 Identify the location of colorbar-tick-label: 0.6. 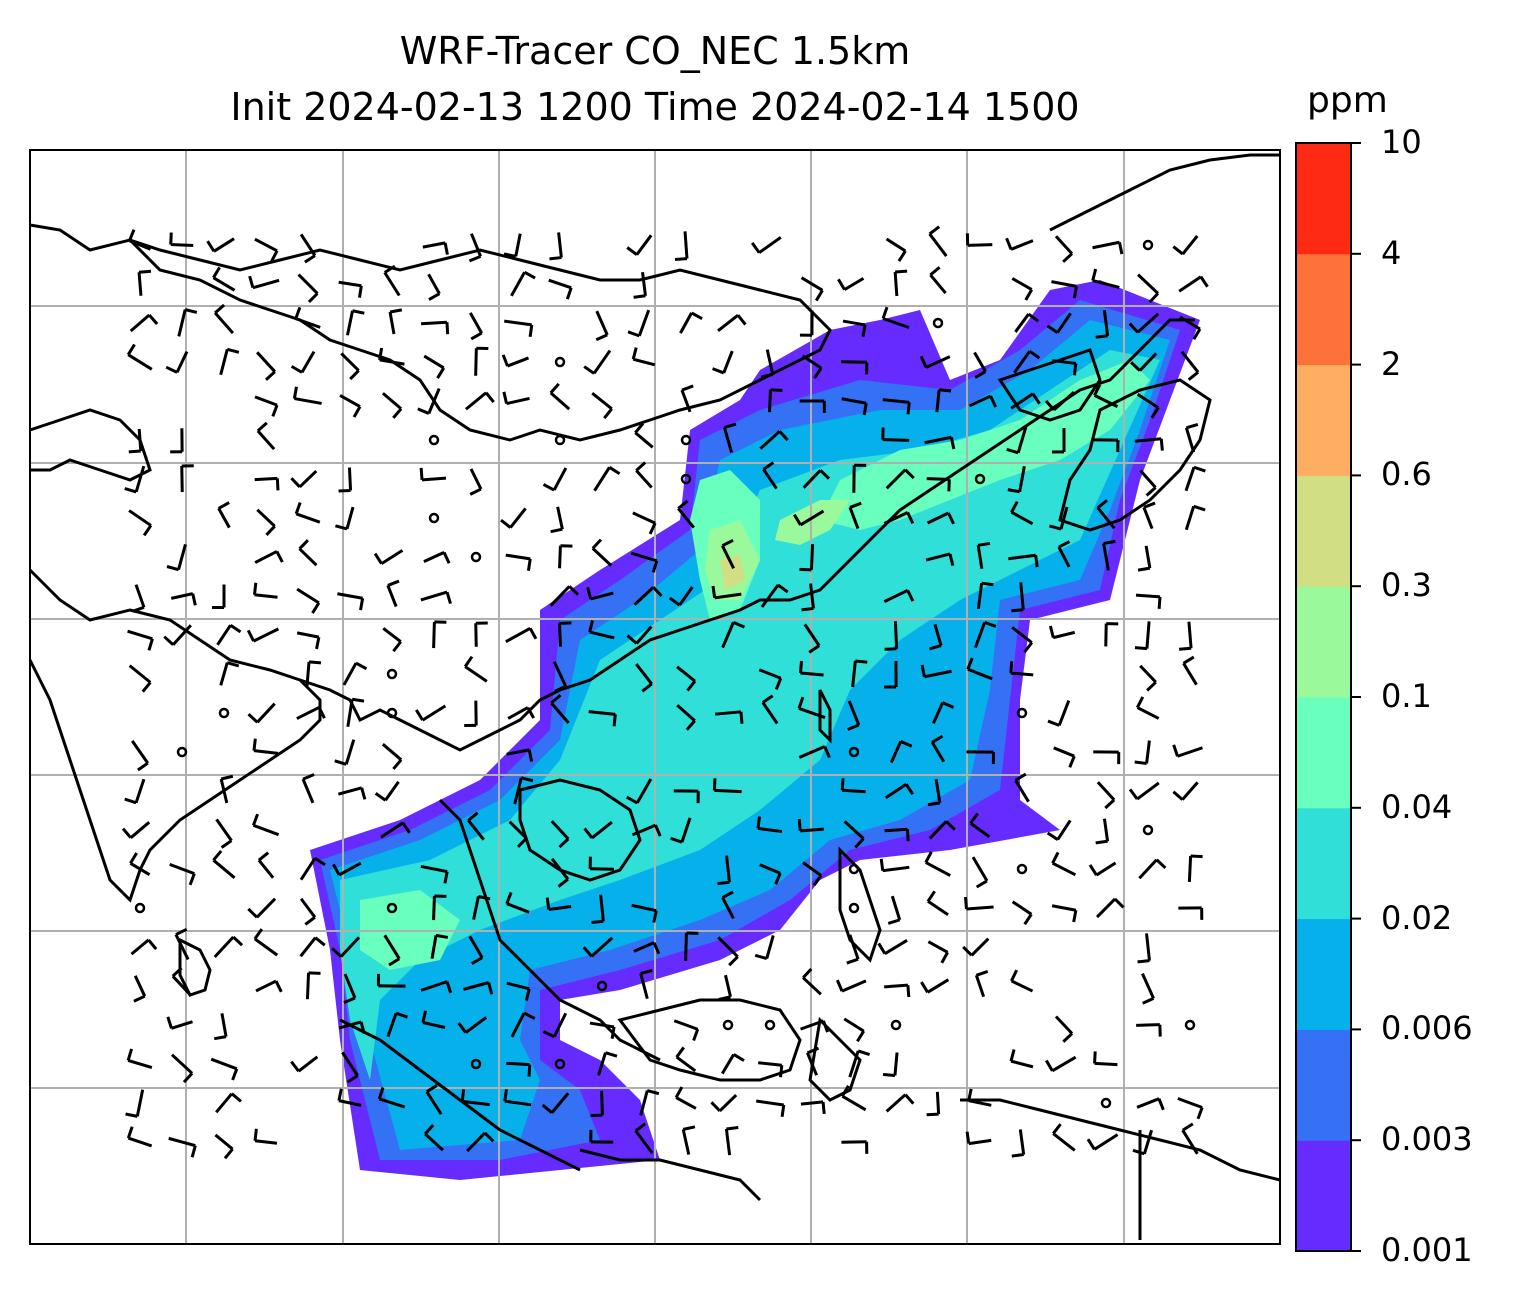
(1406, 474).